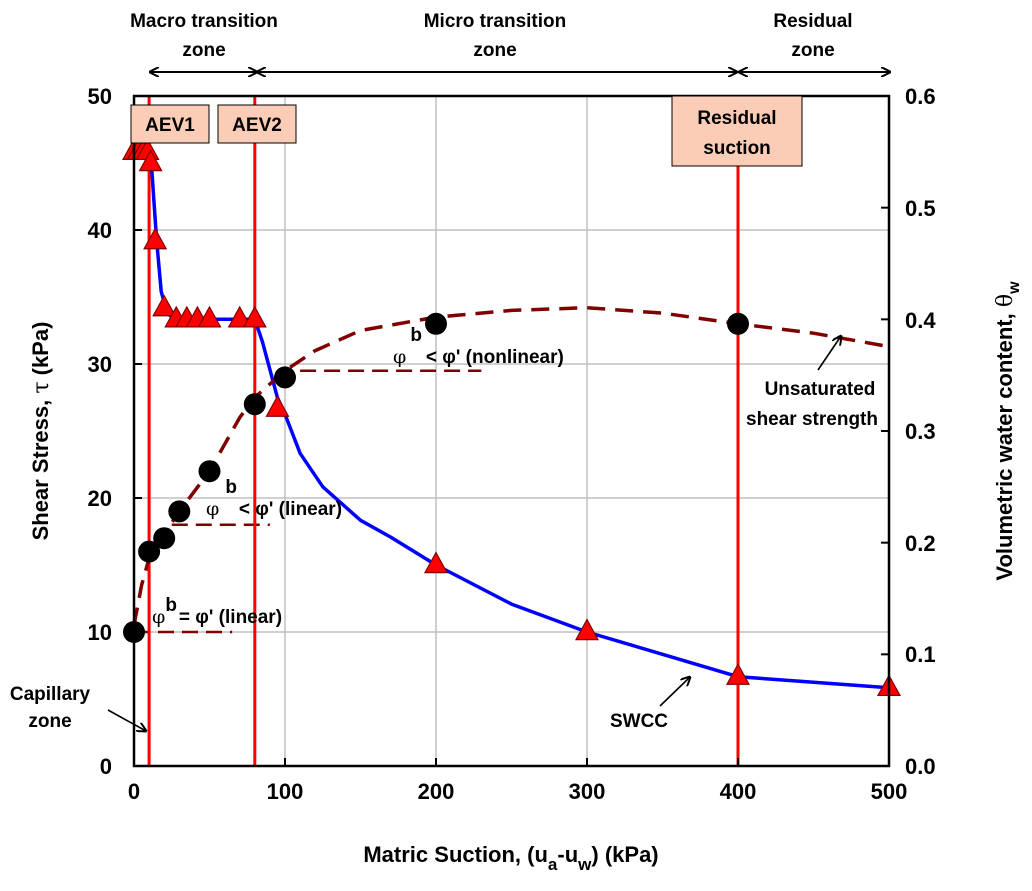  I want to click on y-right-tick-label: 0.1, so click(920, 654).